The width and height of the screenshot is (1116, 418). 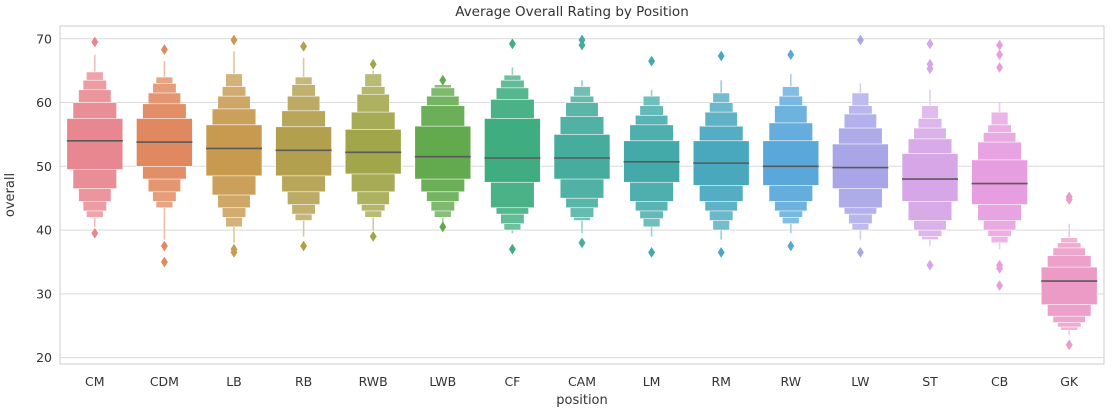 I want to click on y-tick-label: 60, so click(x=44, y=102).